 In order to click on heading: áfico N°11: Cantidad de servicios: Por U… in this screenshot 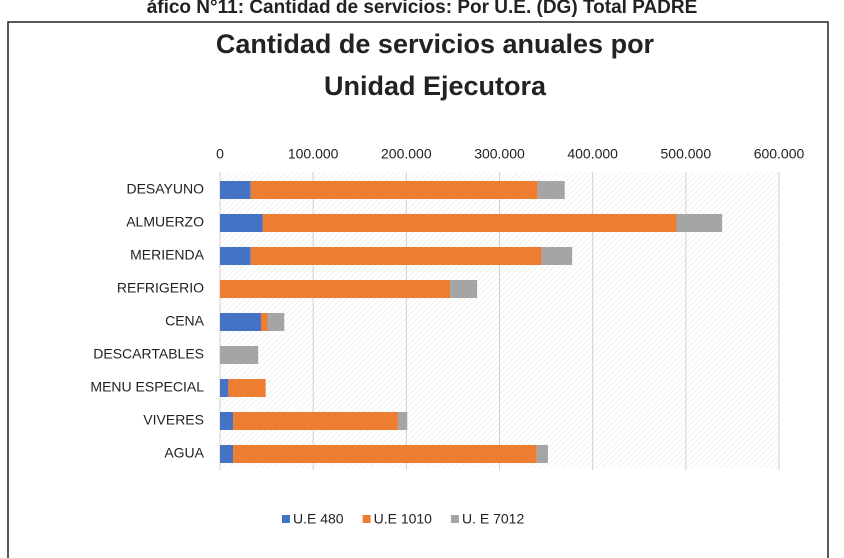, I will do `click(422, 9)`.